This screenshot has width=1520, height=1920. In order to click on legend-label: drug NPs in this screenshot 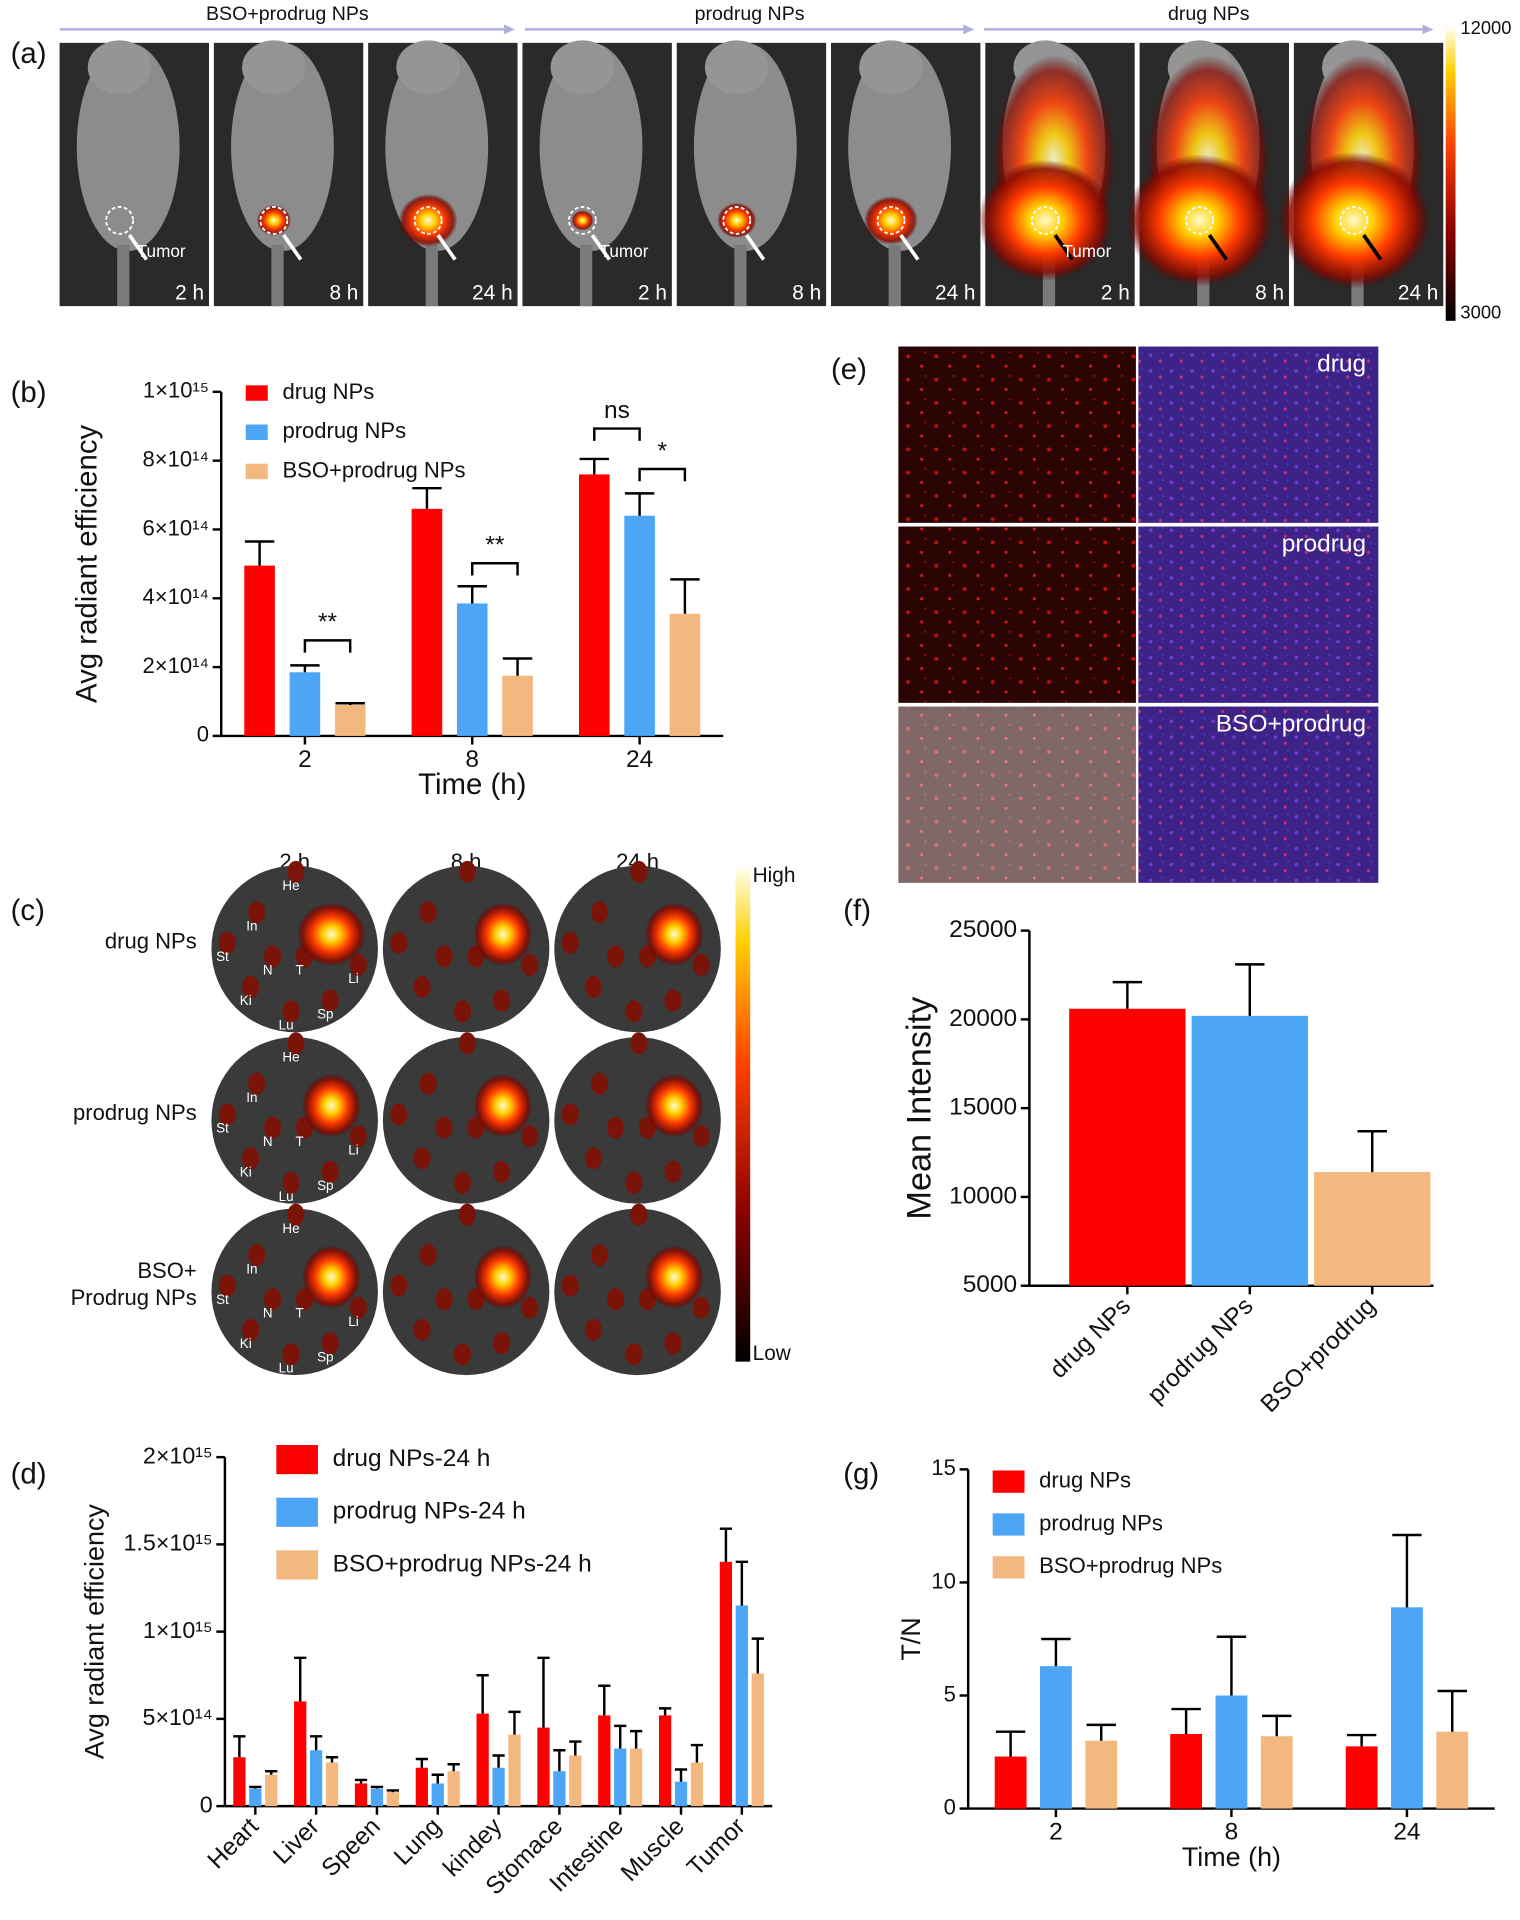, I will do `click(1085, 1479)`.